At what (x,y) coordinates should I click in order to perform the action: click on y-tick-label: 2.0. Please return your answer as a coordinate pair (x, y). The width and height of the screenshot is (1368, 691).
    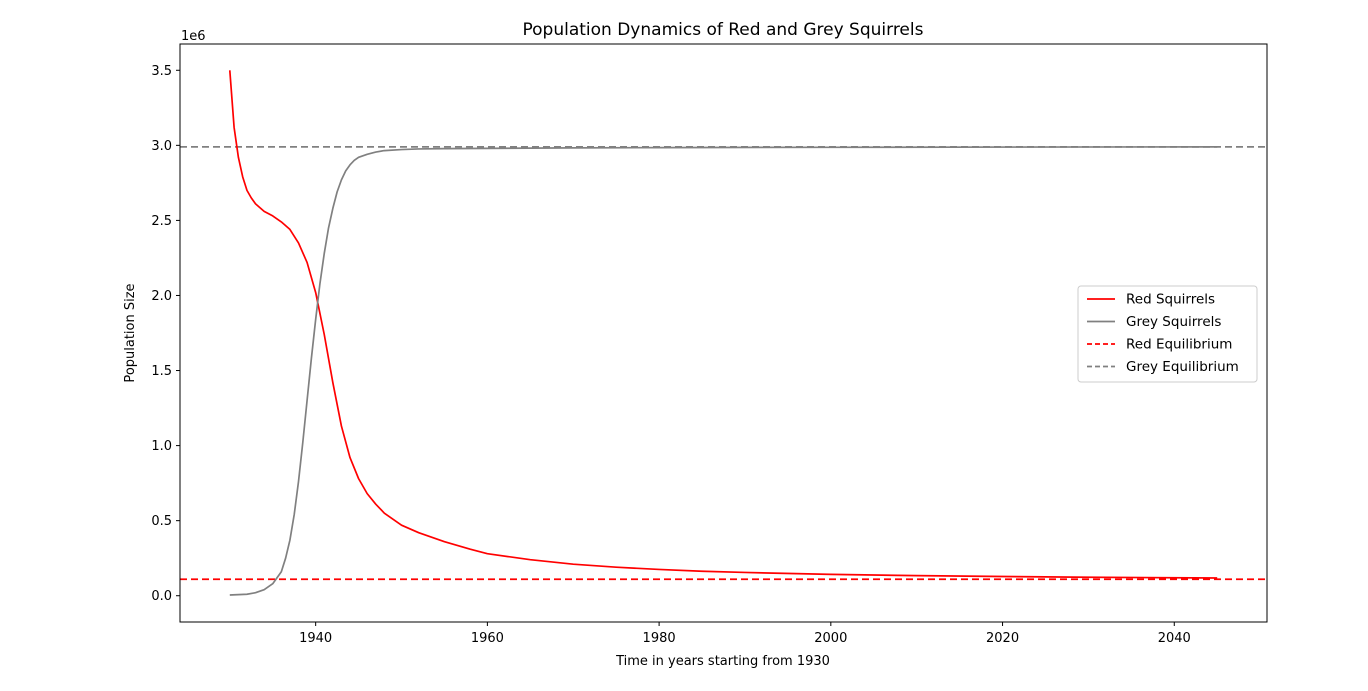
    Looking at the image, I should click on (161, 296).